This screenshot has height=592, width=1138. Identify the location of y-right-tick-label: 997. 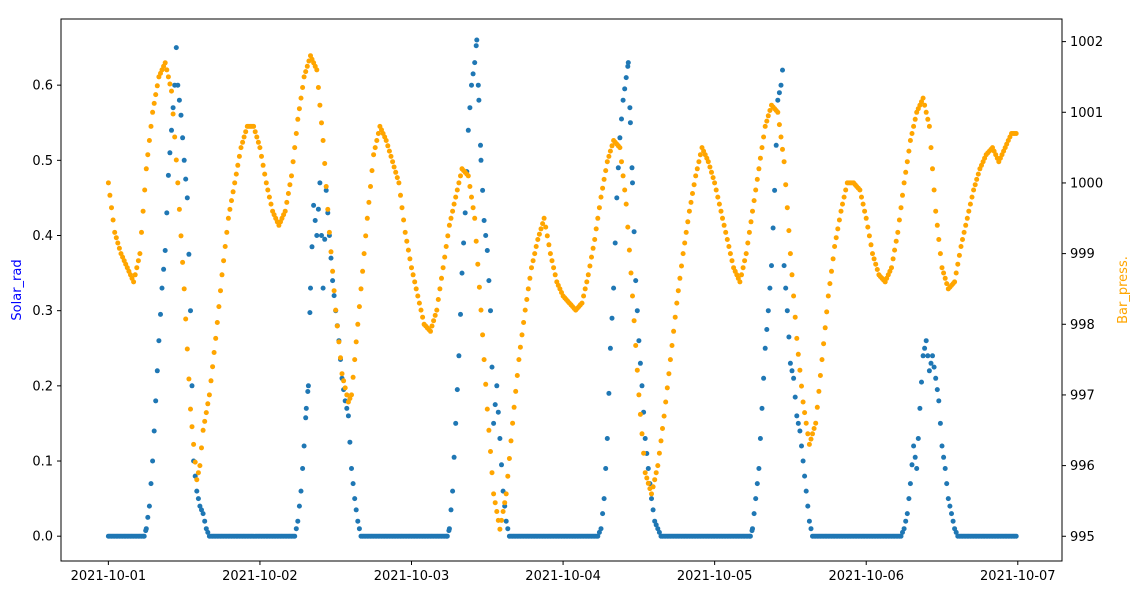
(1082, 395).